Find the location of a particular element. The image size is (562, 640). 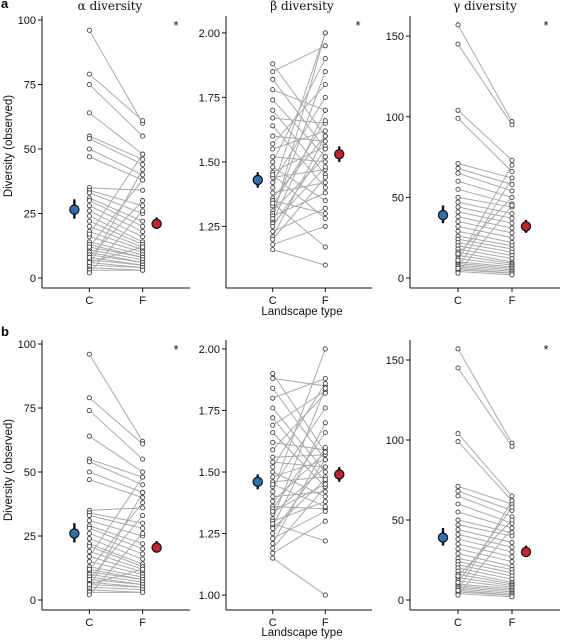

panel-a-1: 0 25 50 75 100 C F * is located at coordinates (104, 161).